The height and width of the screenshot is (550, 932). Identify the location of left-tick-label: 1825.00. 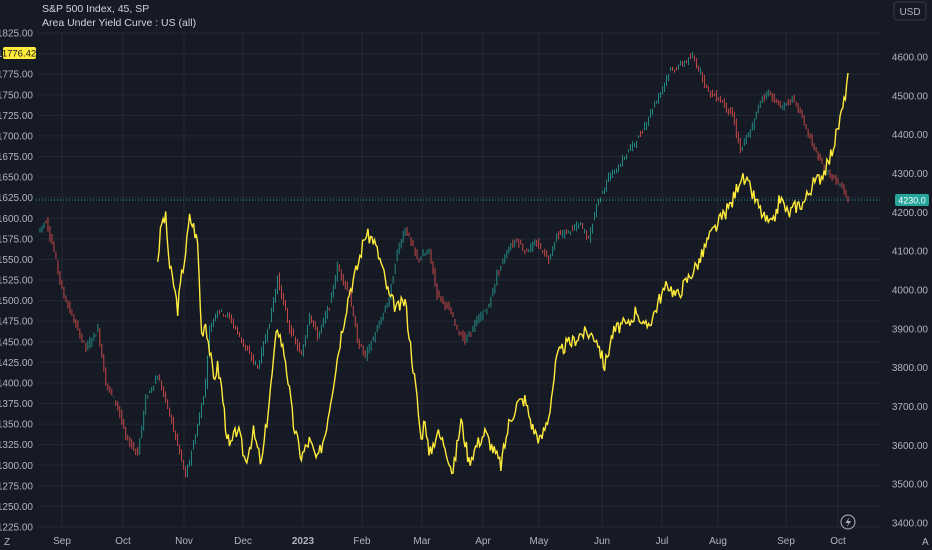
(16, 34).